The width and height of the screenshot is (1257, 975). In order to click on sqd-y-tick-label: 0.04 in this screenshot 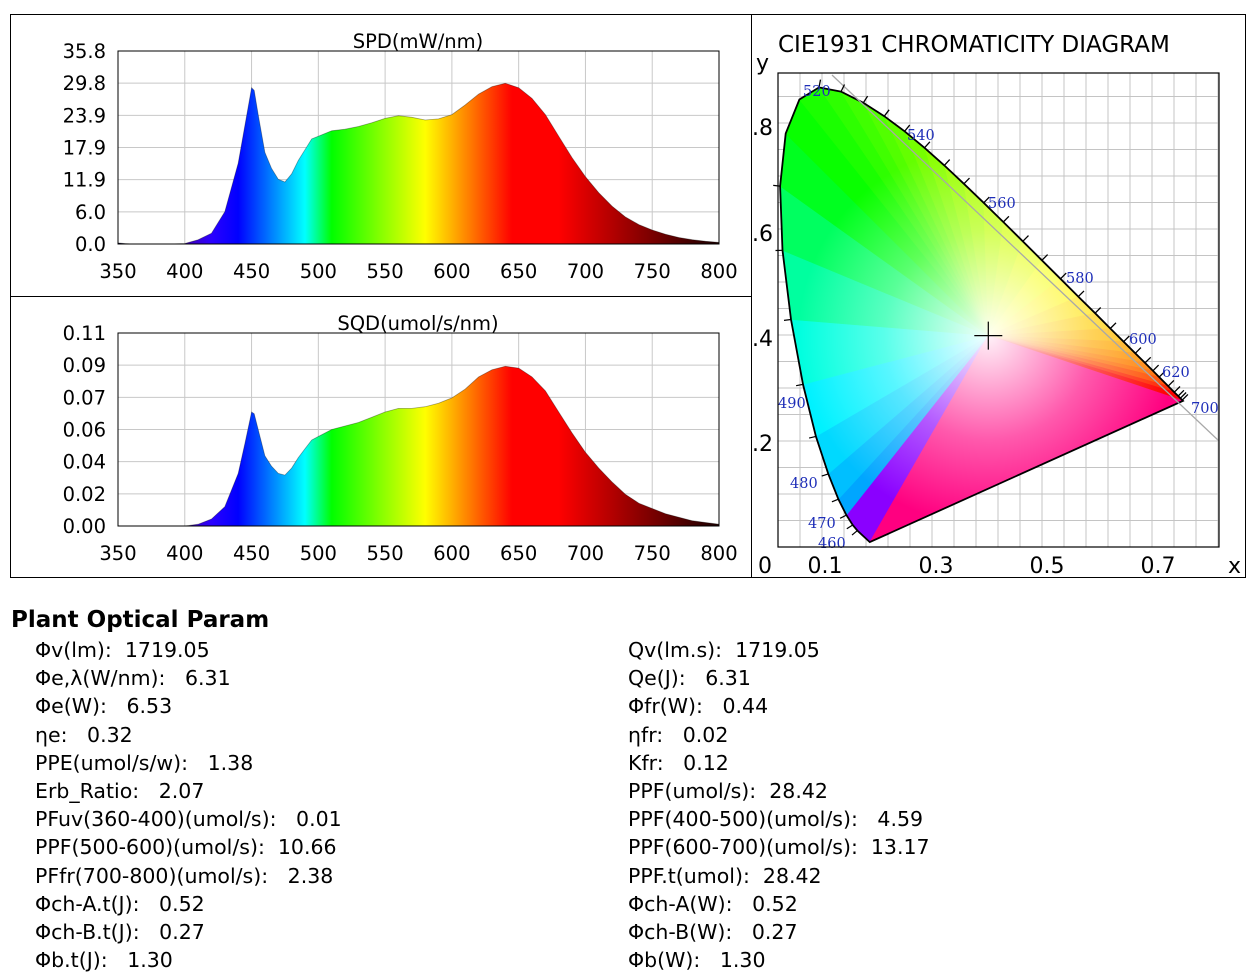, I will do `click(84, 462)`.